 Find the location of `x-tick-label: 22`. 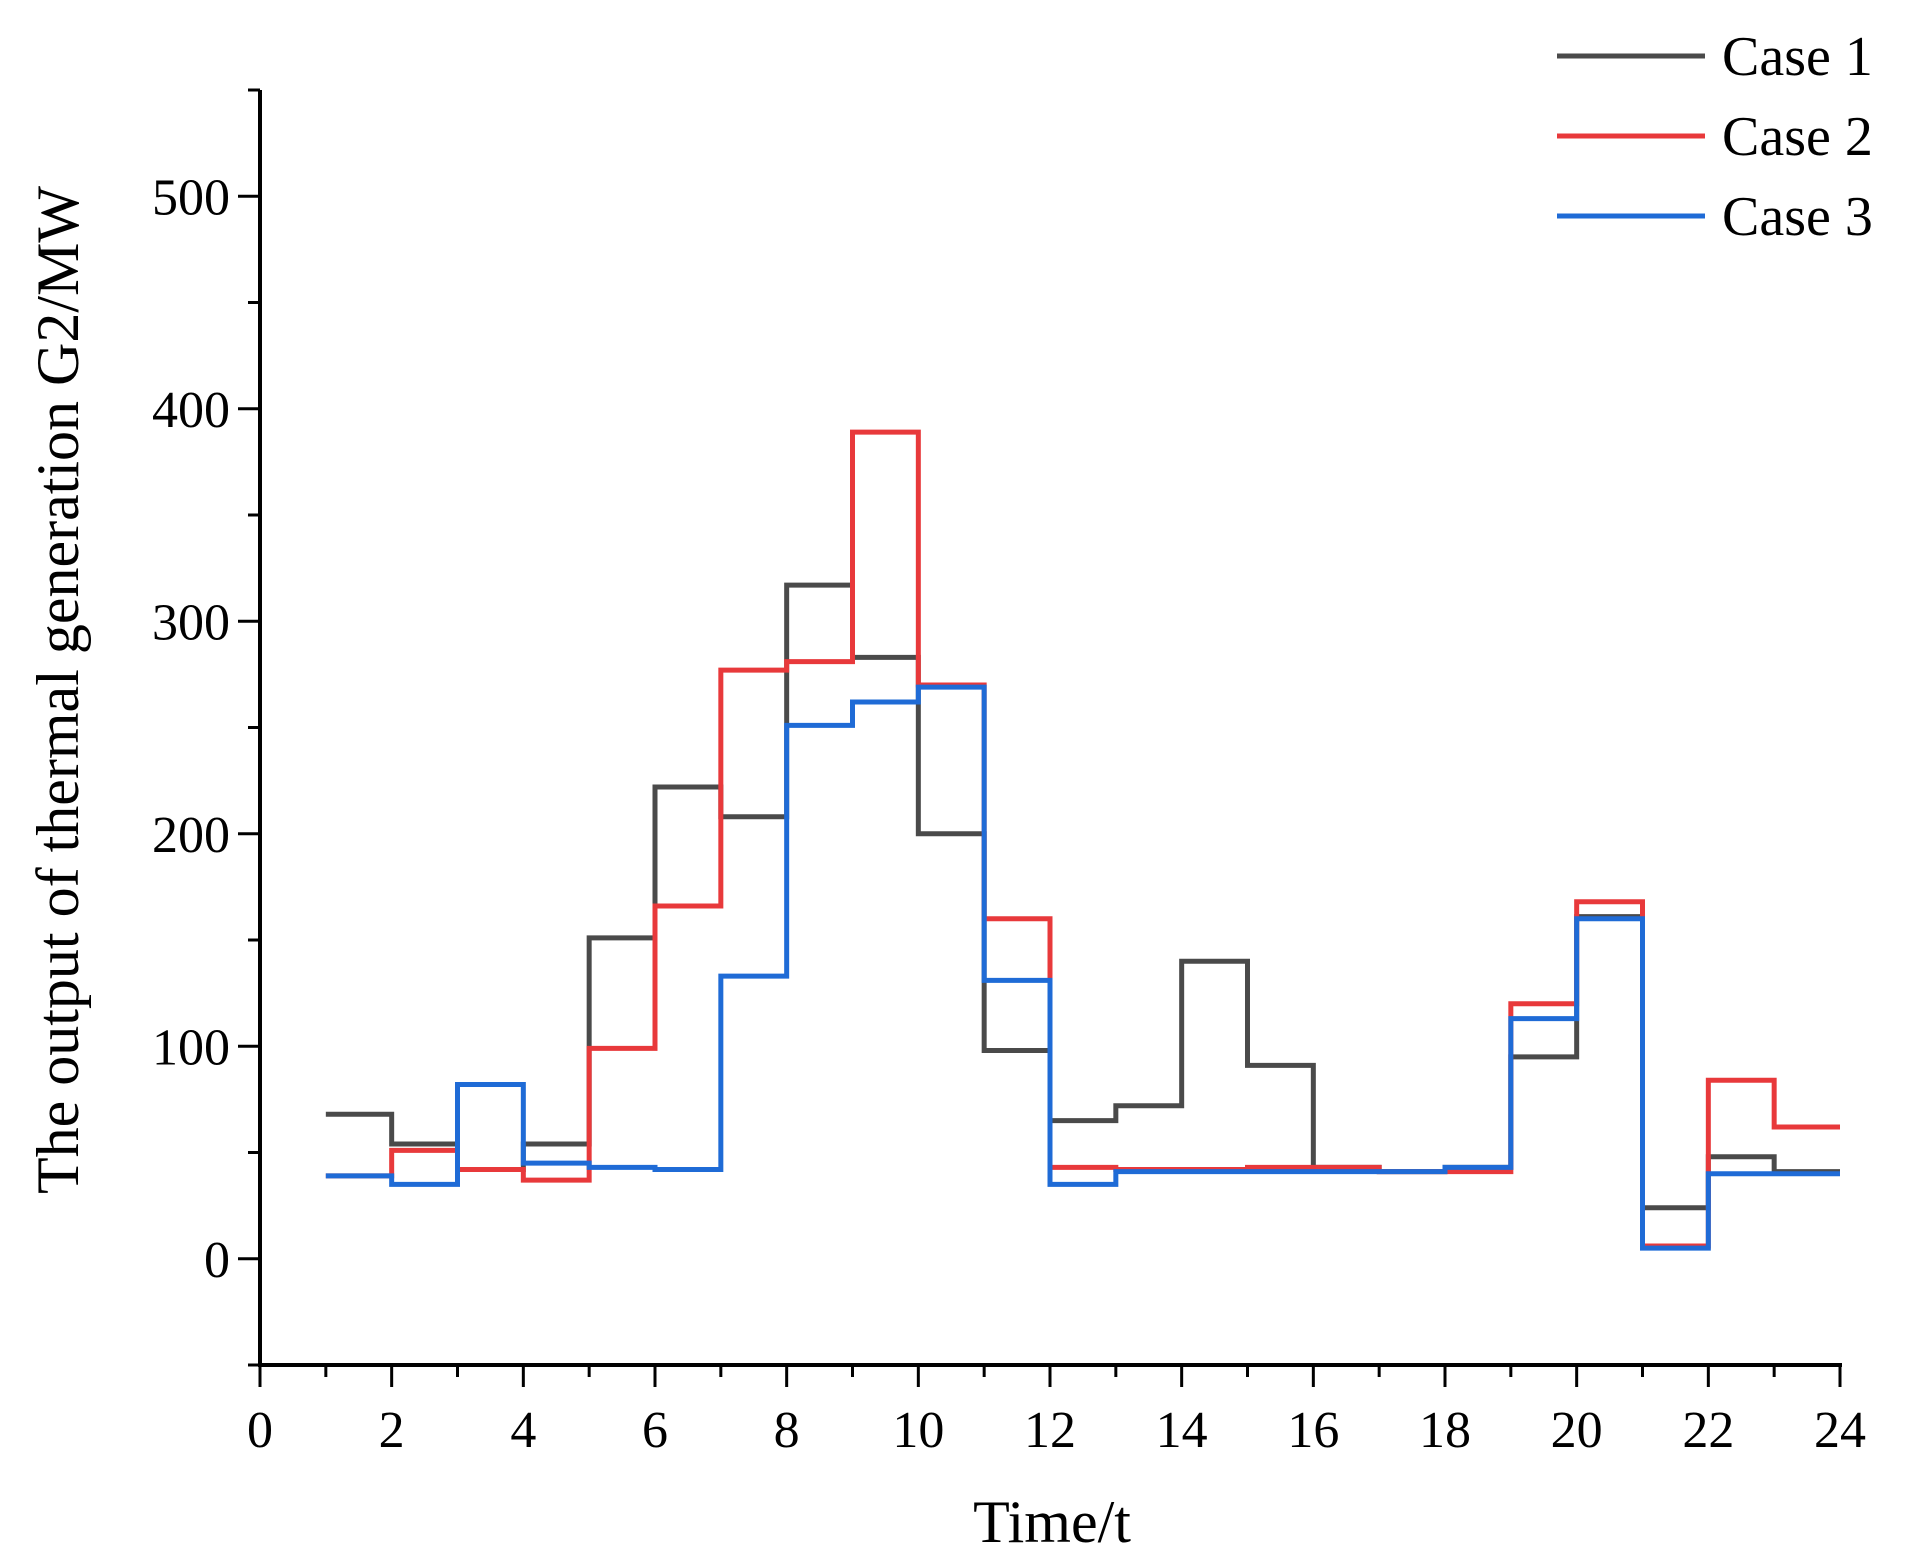

x-tick-label: 22 is located at coordinates (1708, 1430).